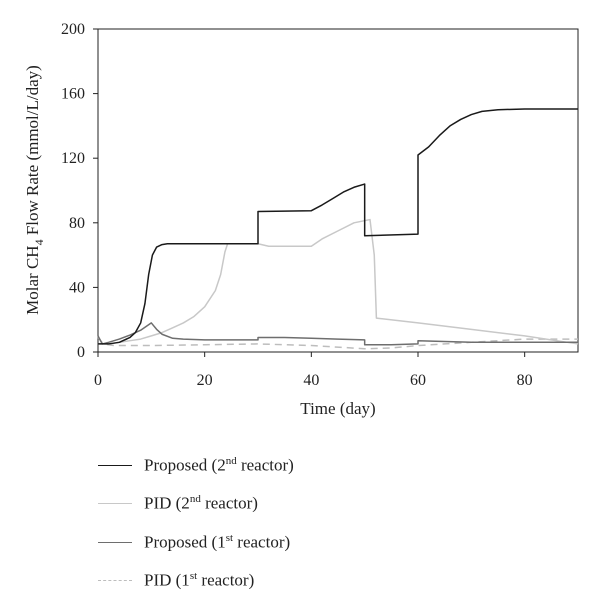 Image resolution: width=600 pixels, height=609 pixels. Describe the element at coordinates (77, 287) in the screenshot. I see `y-tick-label: 40` at that location.